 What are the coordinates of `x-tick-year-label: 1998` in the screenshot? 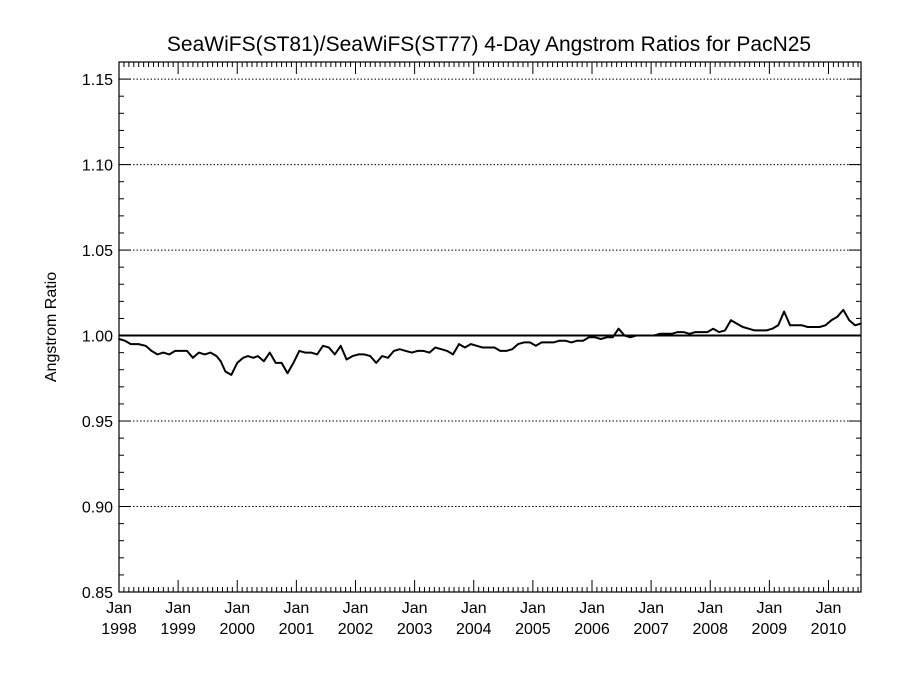 It's located at (119, 629).